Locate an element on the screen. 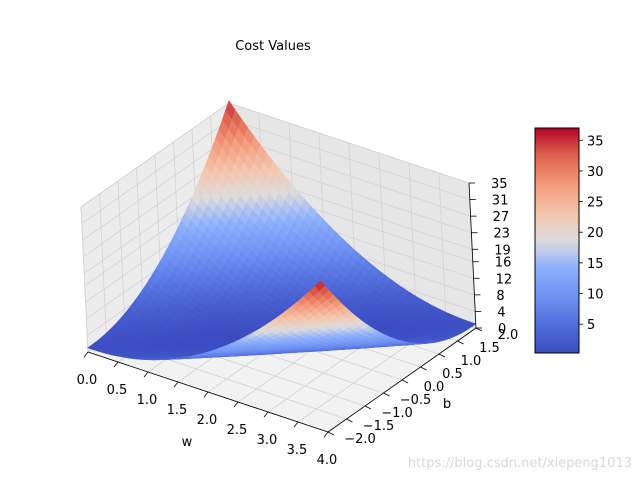 Image resolution: width=640 pixels, height=480 pixels. z-tick-label: 35 is located at coordinates (499, 184).